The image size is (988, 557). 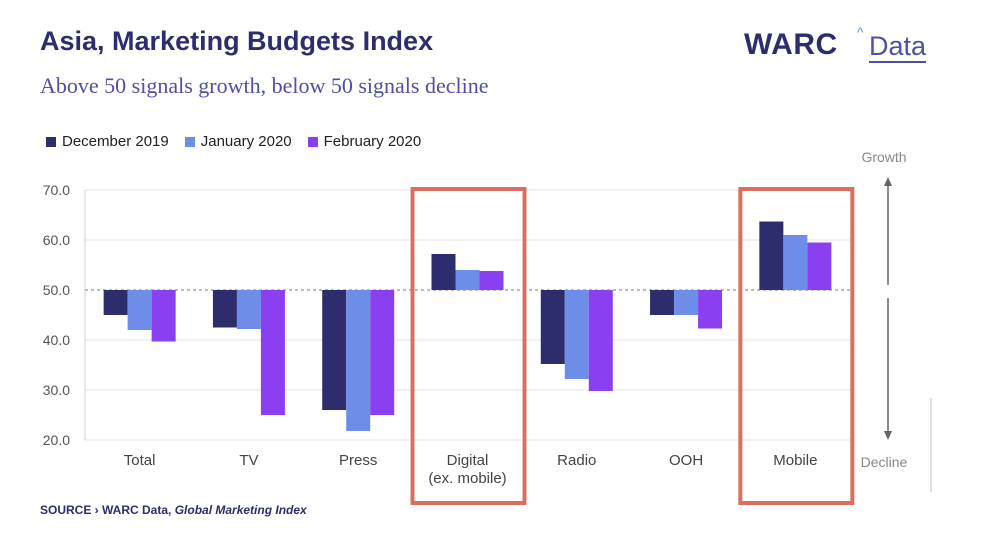 I want to click on x-category-label: OOH, so click(x=686, y=460).